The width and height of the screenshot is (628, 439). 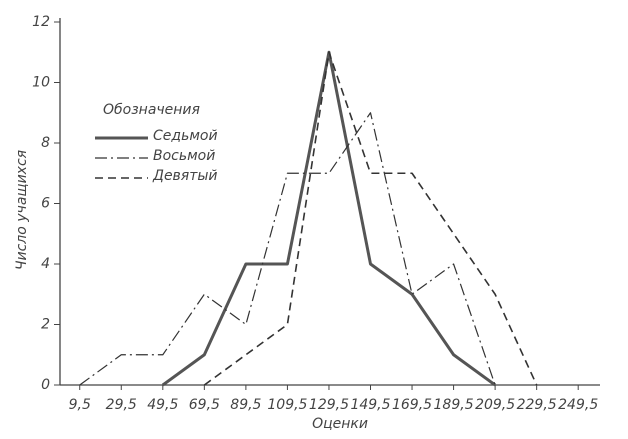 What do you see at coordinates (495, 405) in the screenshot?
I see `x-tick-label: 209,5` at bounding box center [495, 405].